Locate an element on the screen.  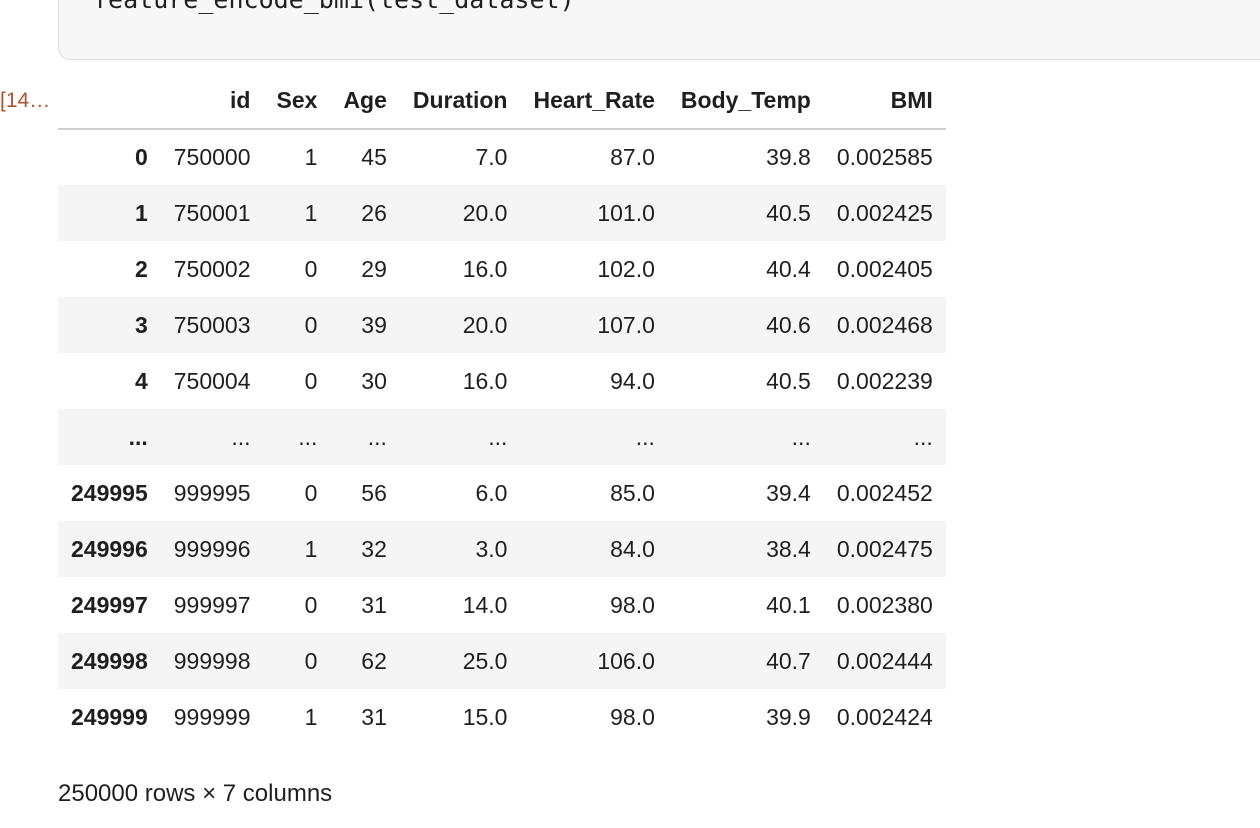
table-cell: 45 is located at coordinates (374, 157).